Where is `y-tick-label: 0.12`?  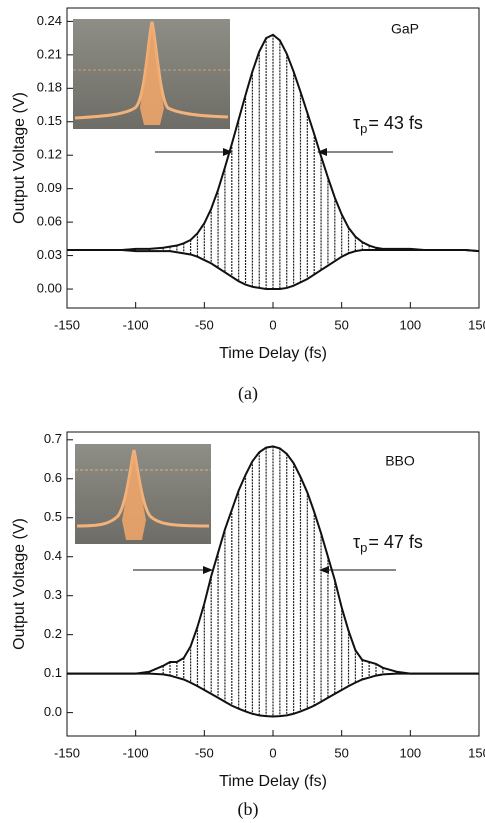
y-tick-label: 0.12 is located at coordinates (49, 154).